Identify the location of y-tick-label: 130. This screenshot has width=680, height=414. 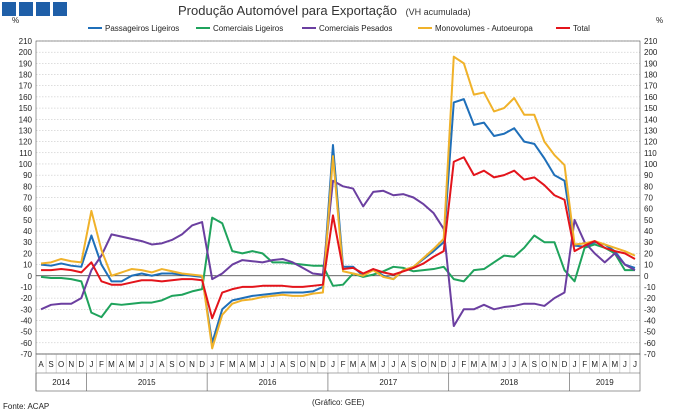
(26, 130).